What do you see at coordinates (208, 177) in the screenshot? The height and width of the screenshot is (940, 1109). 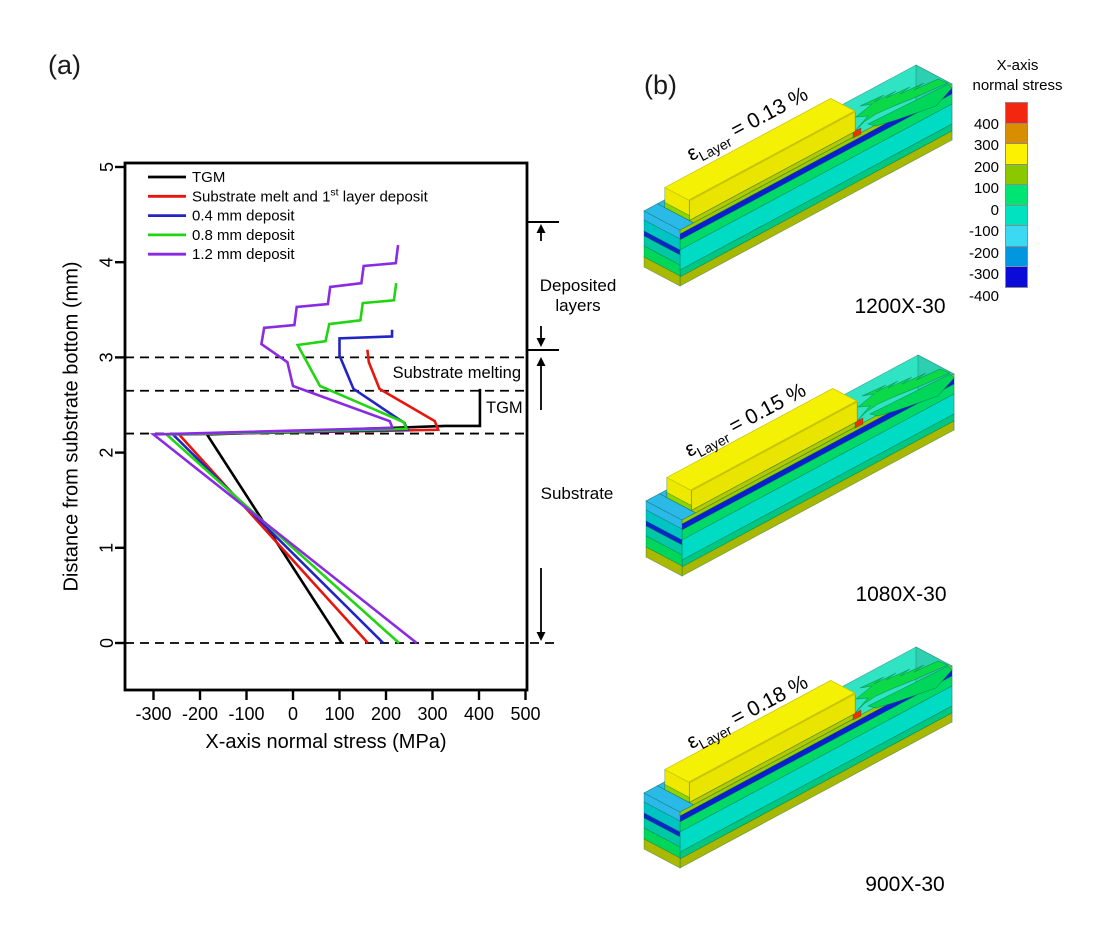 I see `legend-label: TGM` at bounding box center [208, 177].